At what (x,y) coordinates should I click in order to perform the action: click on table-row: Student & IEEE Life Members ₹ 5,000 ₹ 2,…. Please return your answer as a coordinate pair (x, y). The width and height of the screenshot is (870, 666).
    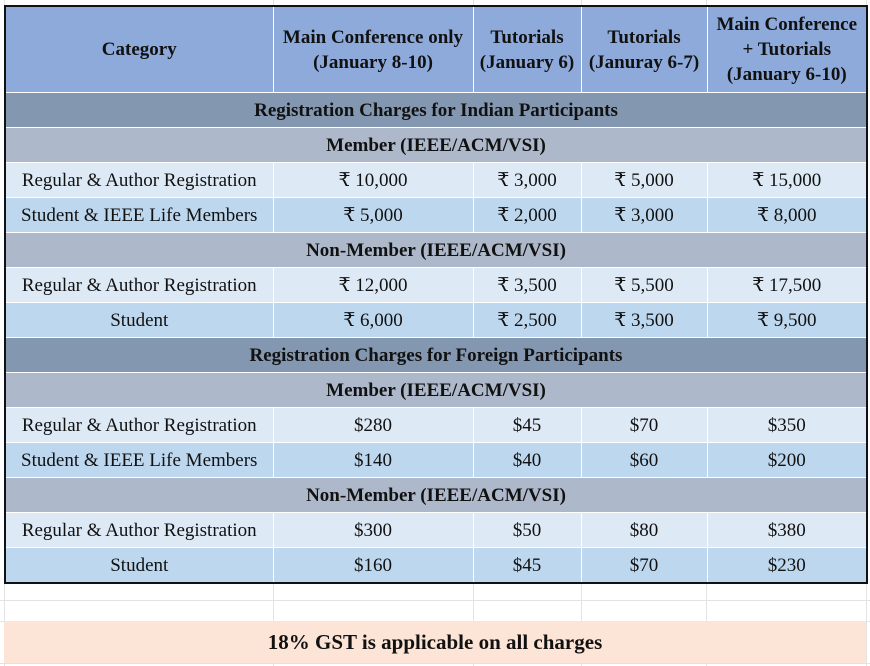
    Looking at the image, I should click on (436, 215).